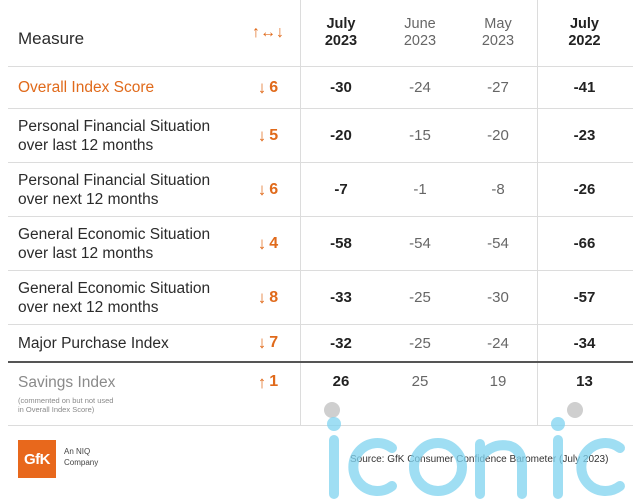 The width and height of the screenshot is (640, 499). What do you see at coordinates (498, 243) in the screenshot?
I see `value-may-2023: -54` at bounding box center [498, 243].